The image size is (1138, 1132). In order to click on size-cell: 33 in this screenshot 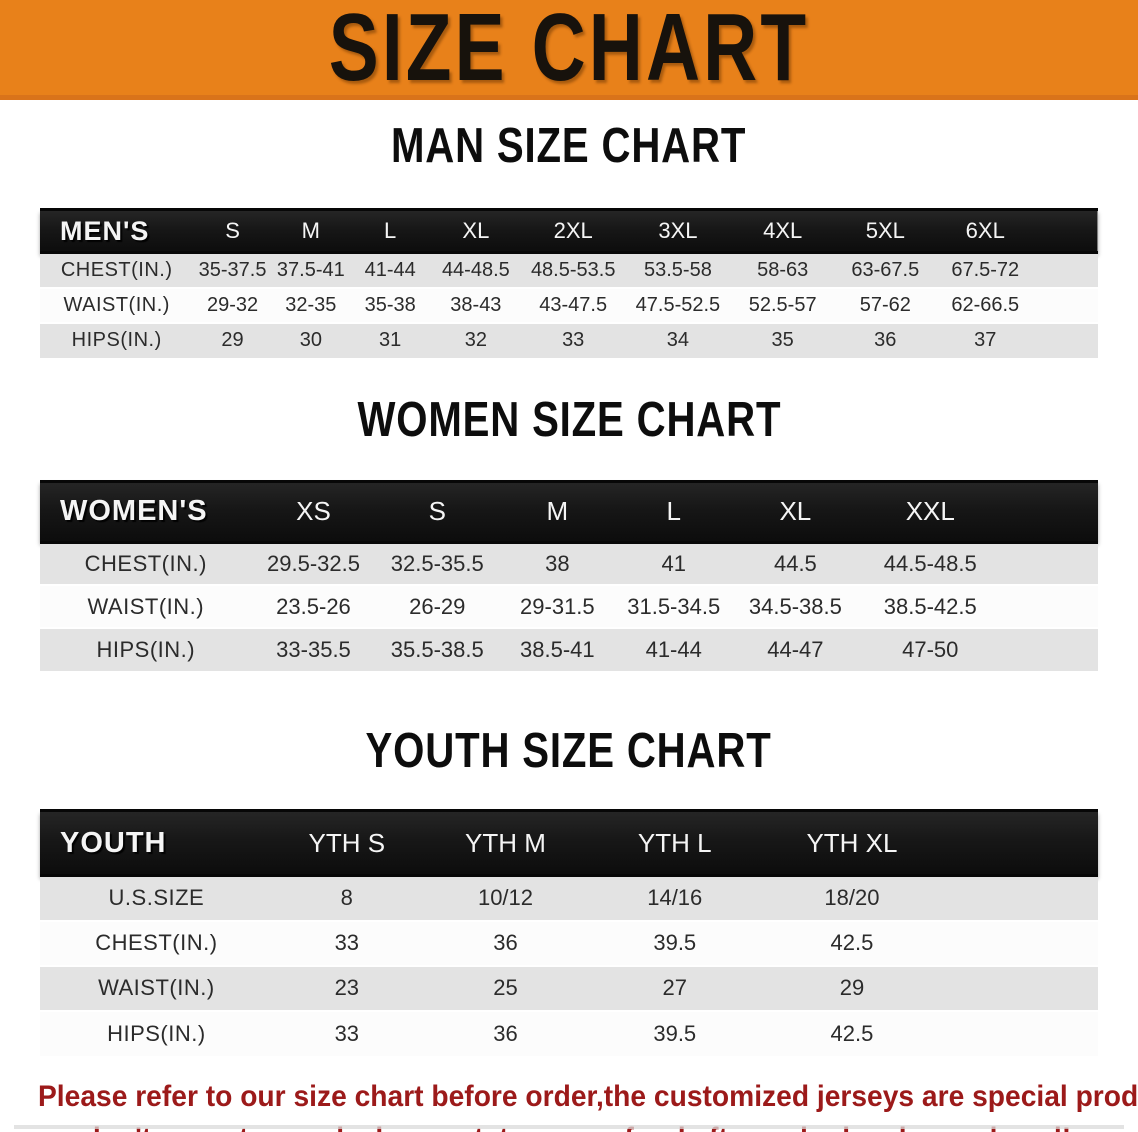, I will do `click(346, 942)`.